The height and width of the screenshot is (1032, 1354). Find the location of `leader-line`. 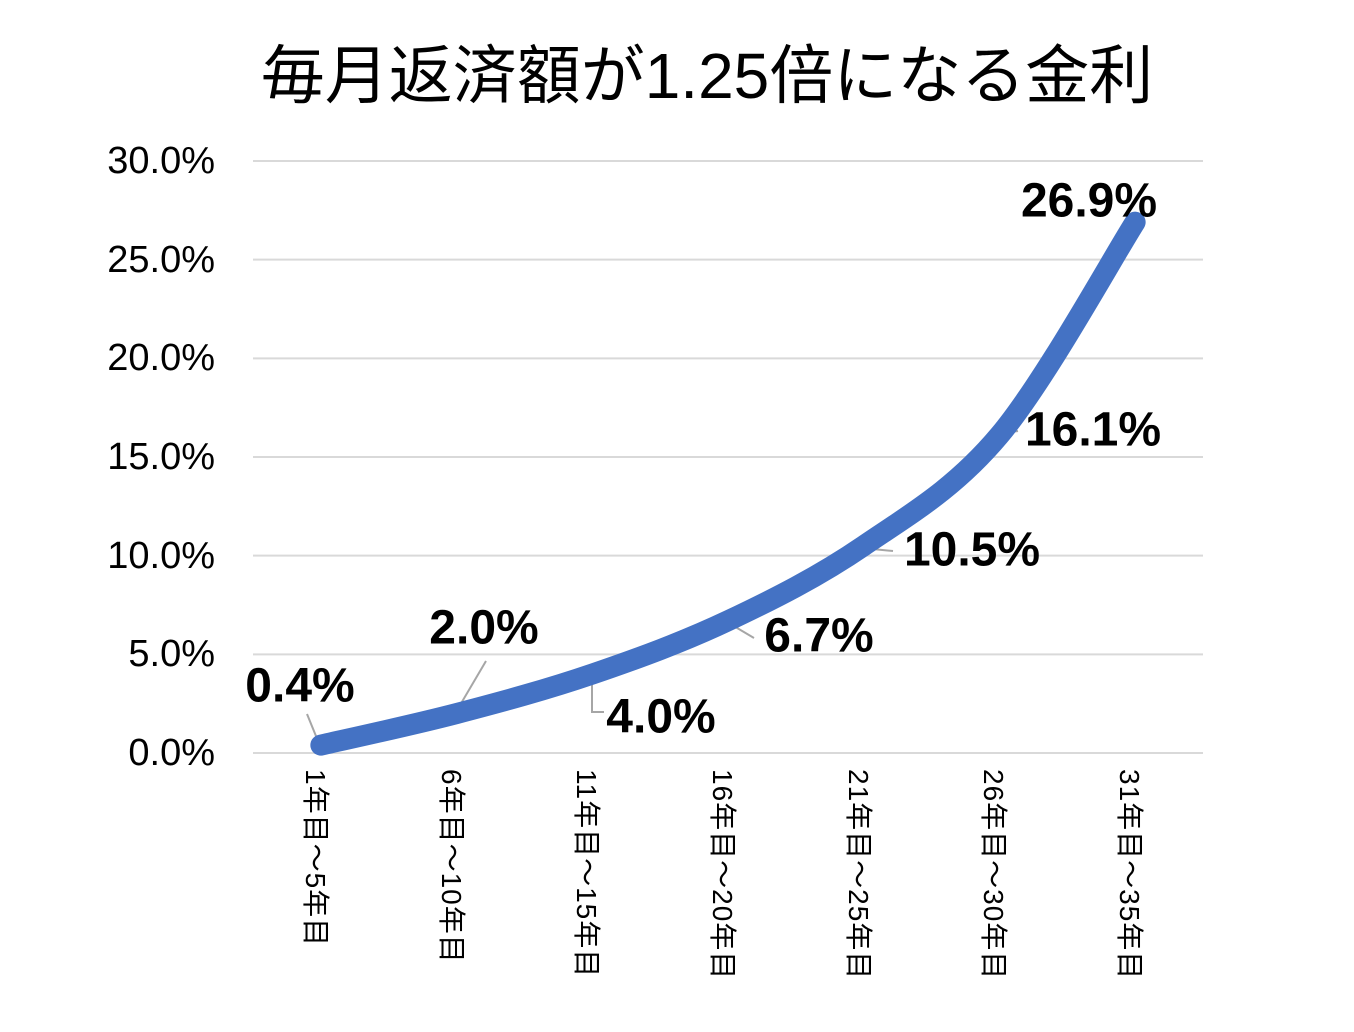

leader-line is located at coordinates (597, 694).